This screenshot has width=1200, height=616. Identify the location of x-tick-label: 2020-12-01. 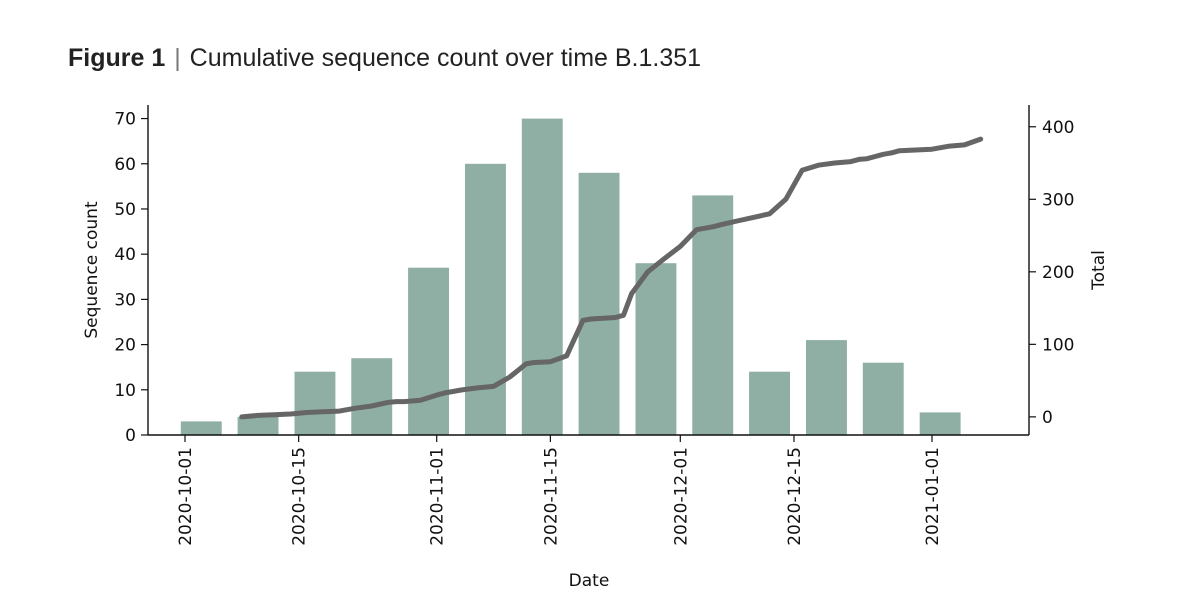
(681, 496).